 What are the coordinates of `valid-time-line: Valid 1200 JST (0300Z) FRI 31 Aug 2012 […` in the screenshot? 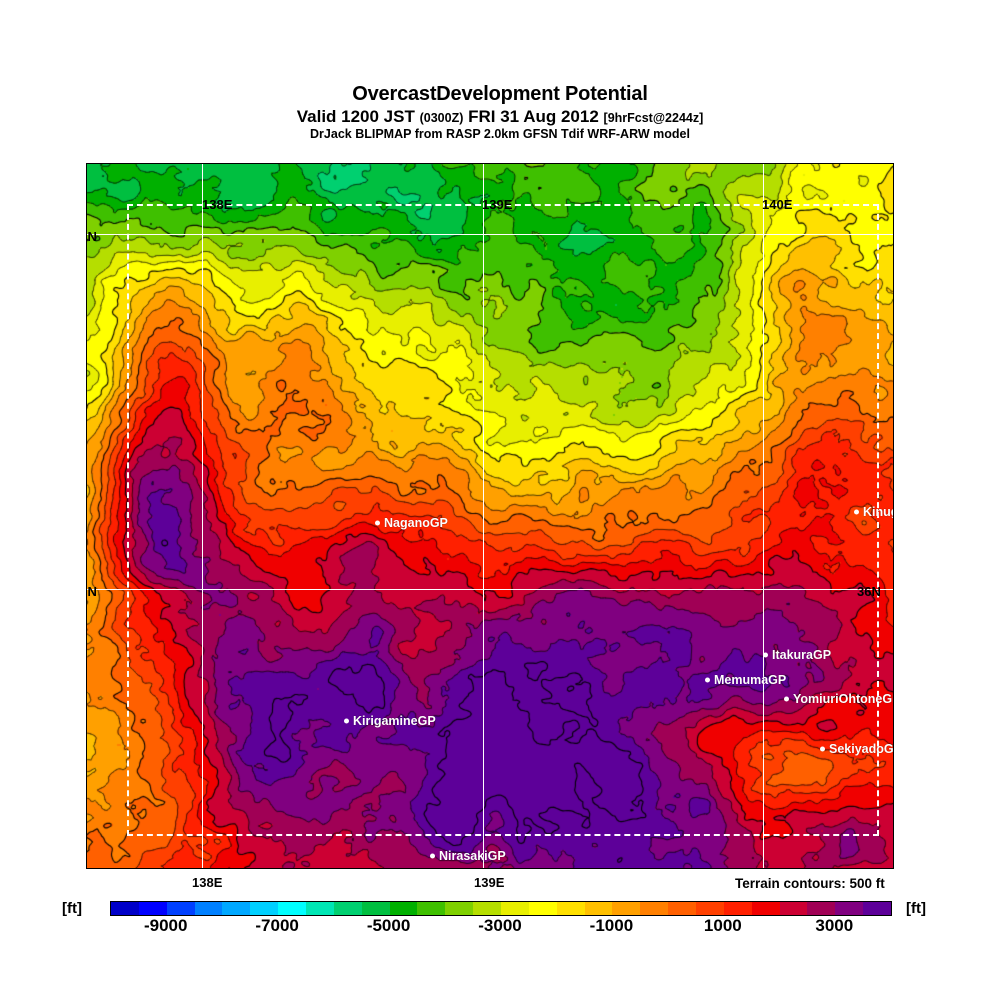 It's located at (500, 116).